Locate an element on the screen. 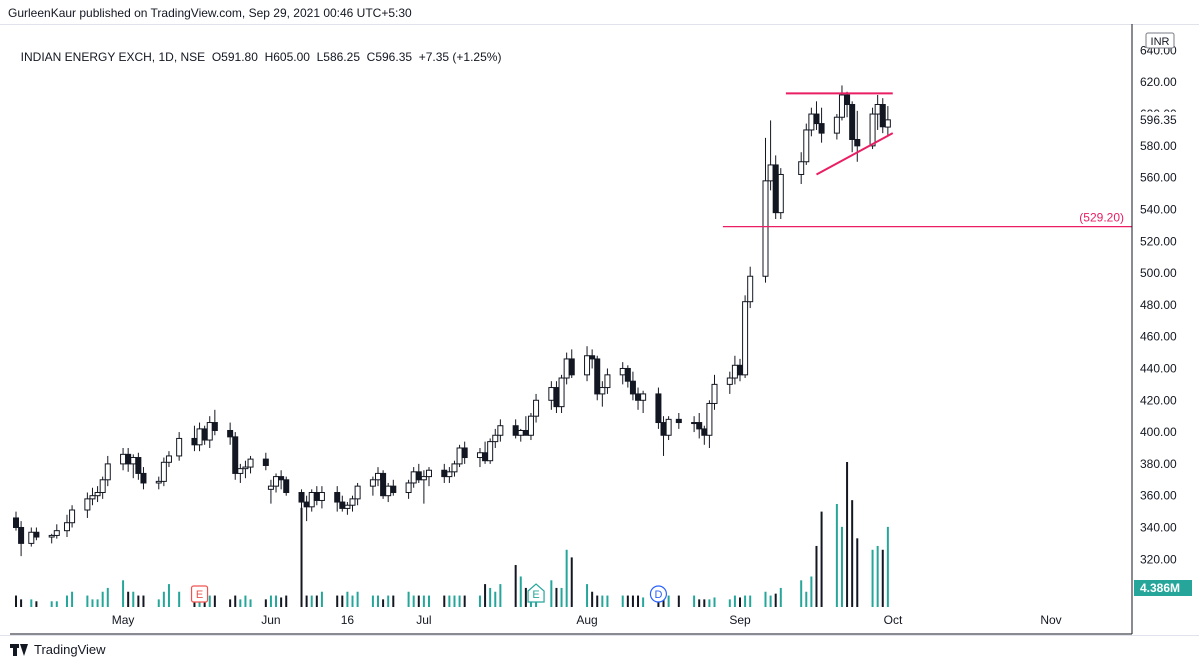  event-label: E is located at coordinates (199, 595).